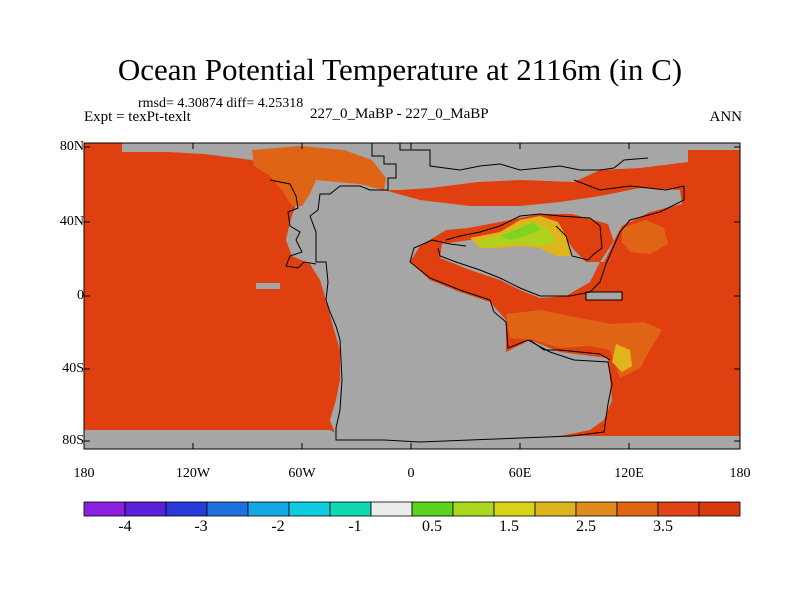  I want to click on colorbar-label: -2, so click(278, 526).